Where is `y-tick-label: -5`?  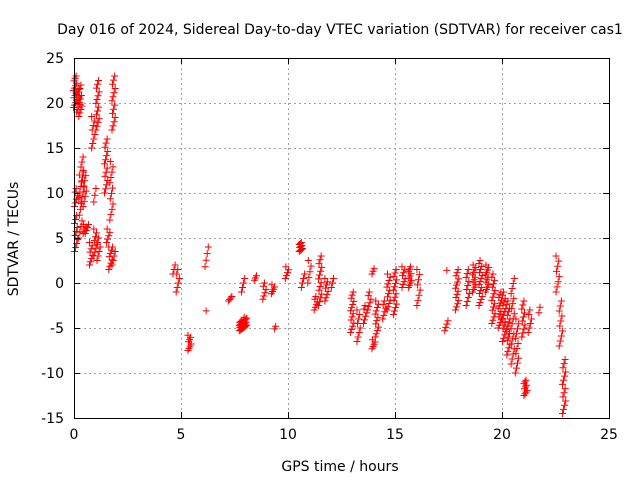 y-tick-label: -5 is located at coordinates (57, 329).